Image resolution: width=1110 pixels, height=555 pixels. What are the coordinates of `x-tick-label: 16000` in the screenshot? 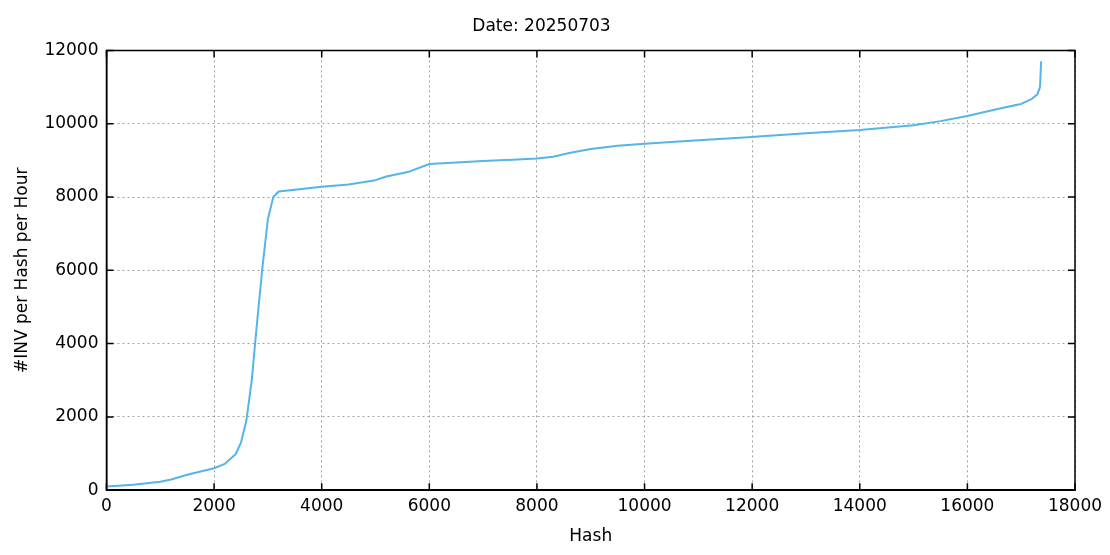 It's located at (967, 504).